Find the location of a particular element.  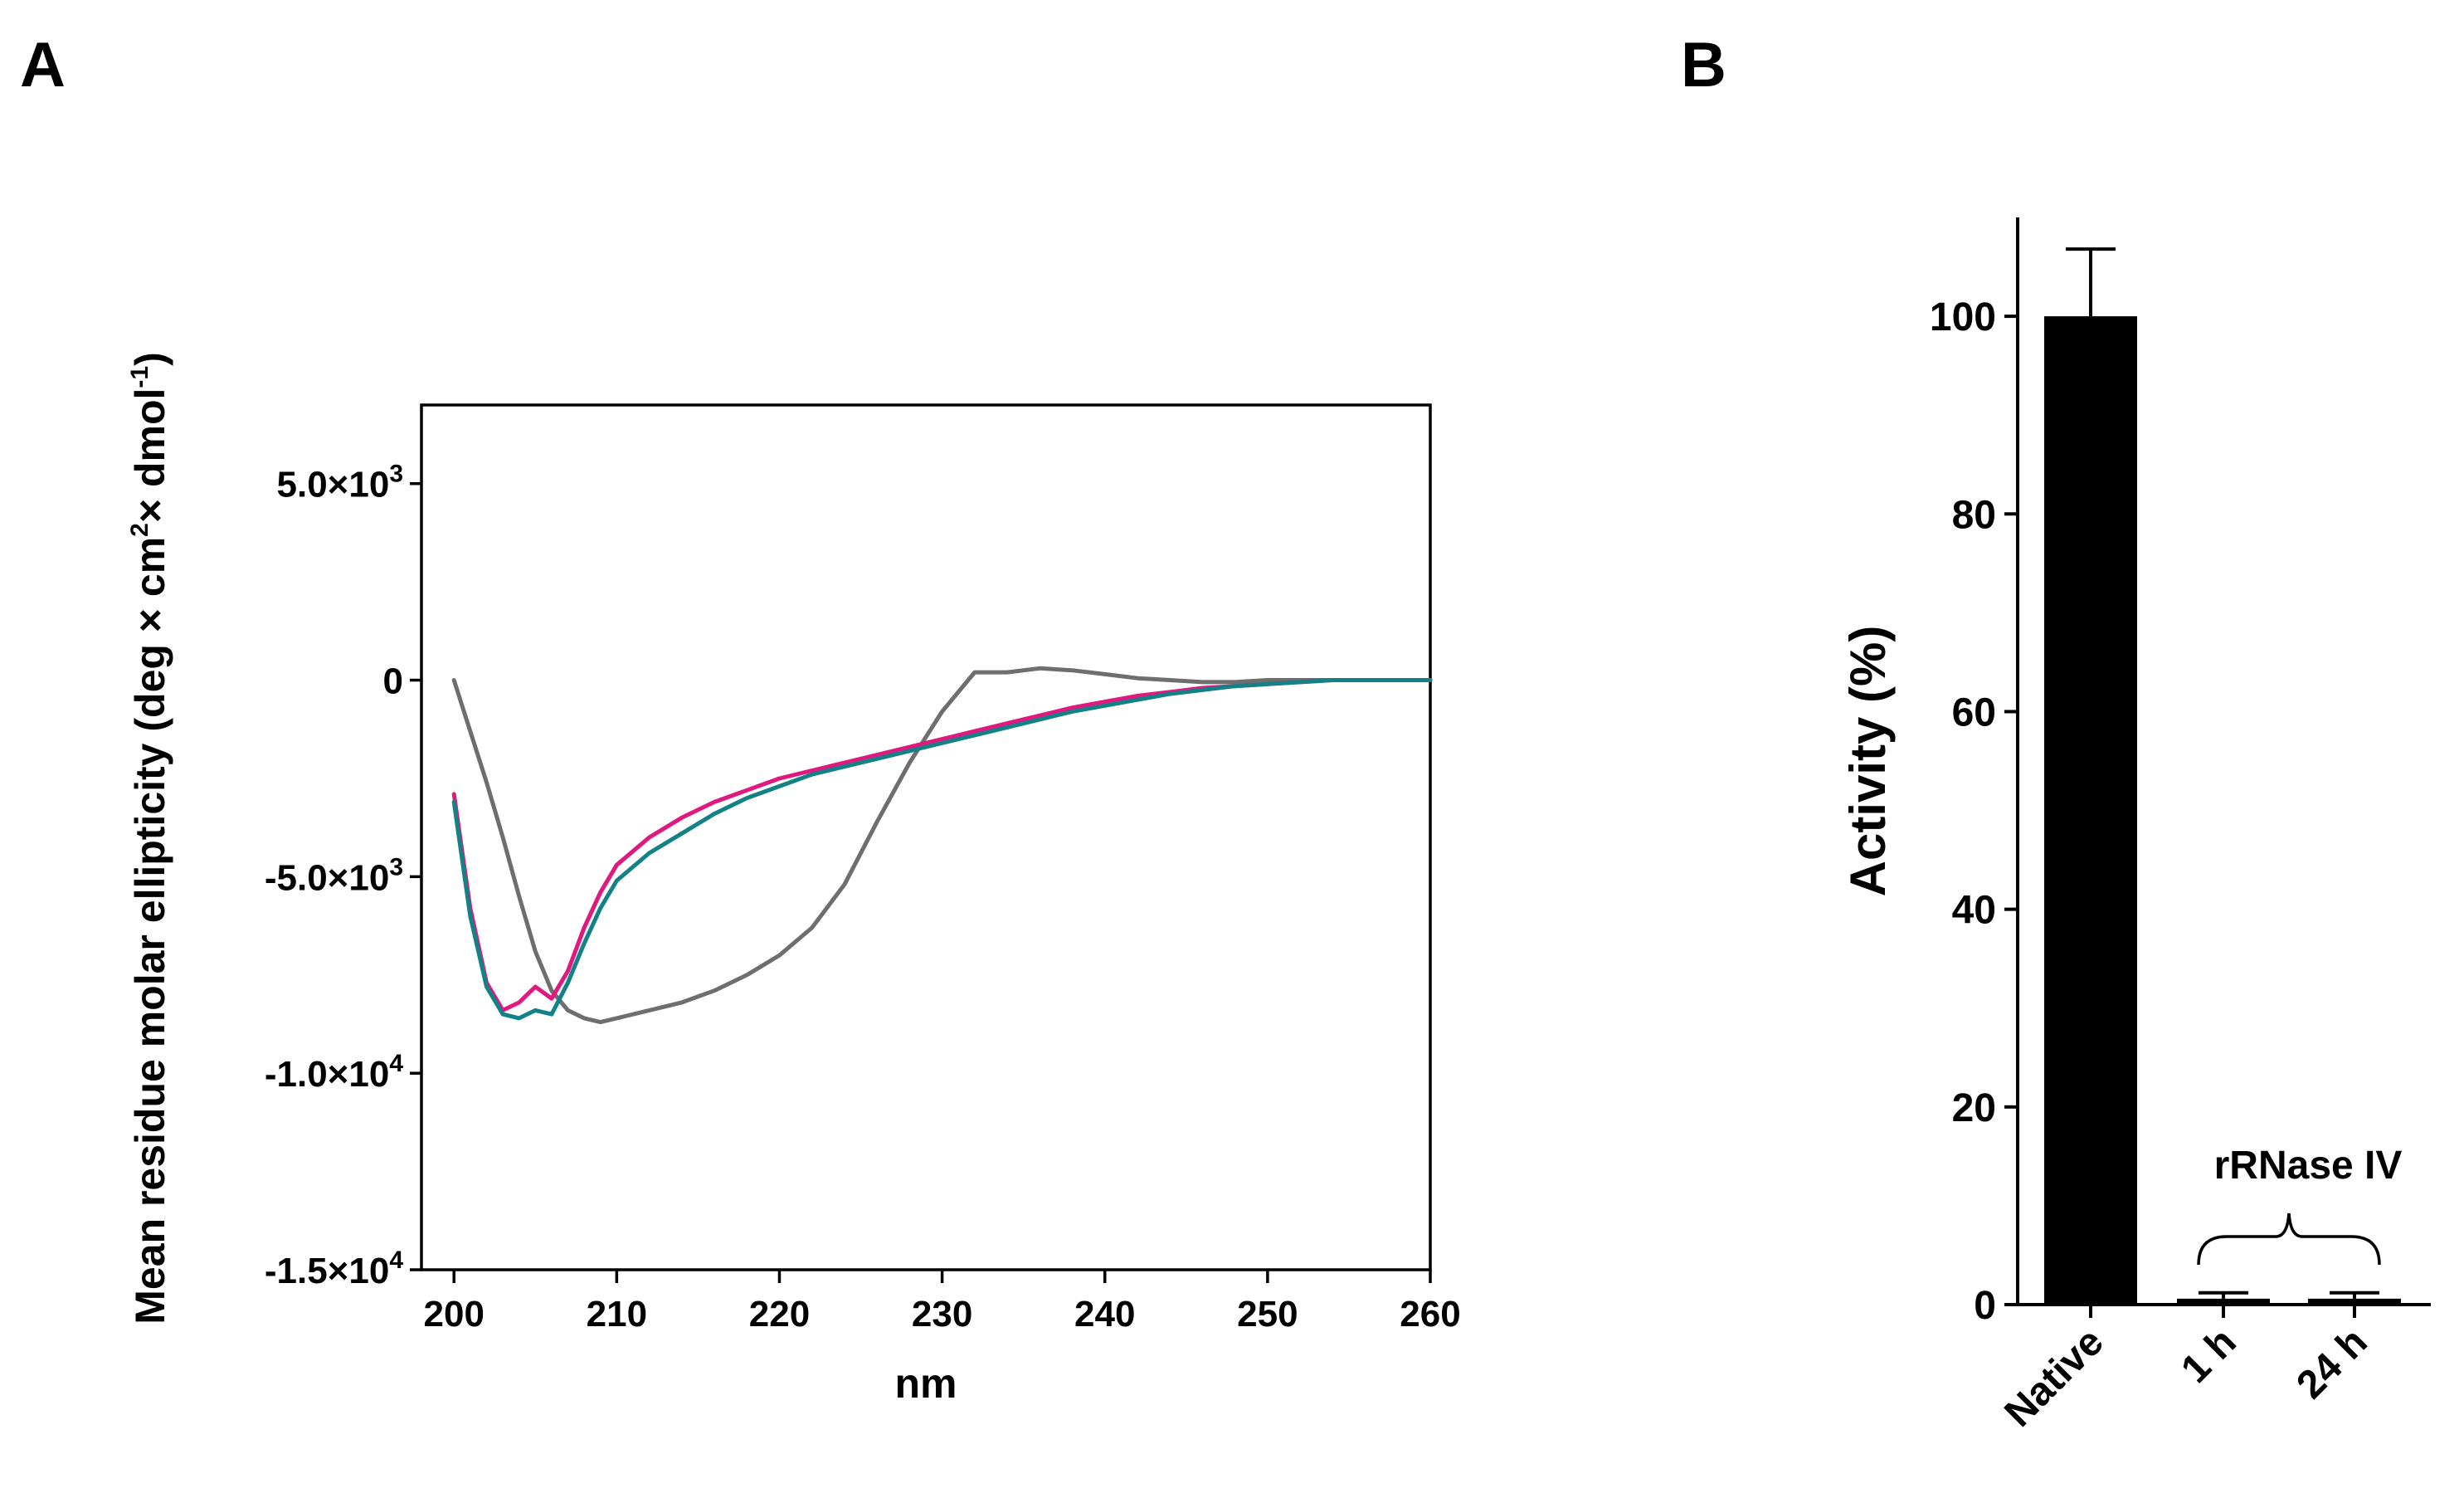

y-axis-a-title-part2: × dmol is located at coordinates (150, 456).